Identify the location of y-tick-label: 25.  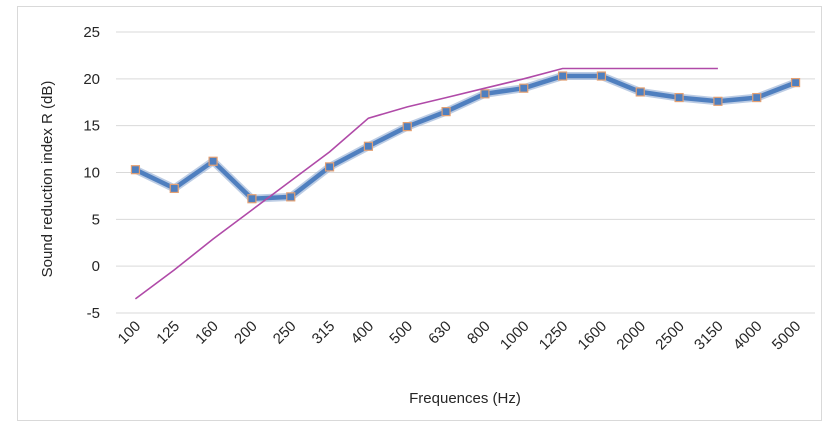
(91, 32).